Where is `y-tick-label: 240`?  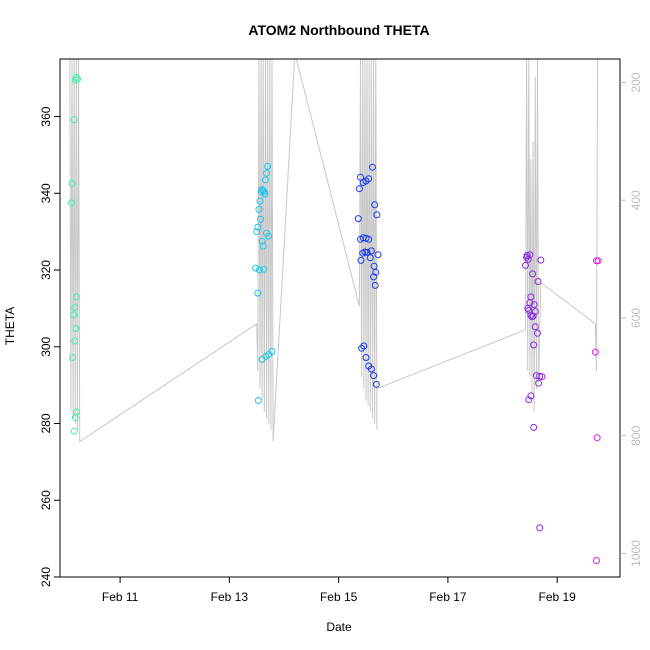
y-tick-label: 240 is located at coordinates (46, 577).